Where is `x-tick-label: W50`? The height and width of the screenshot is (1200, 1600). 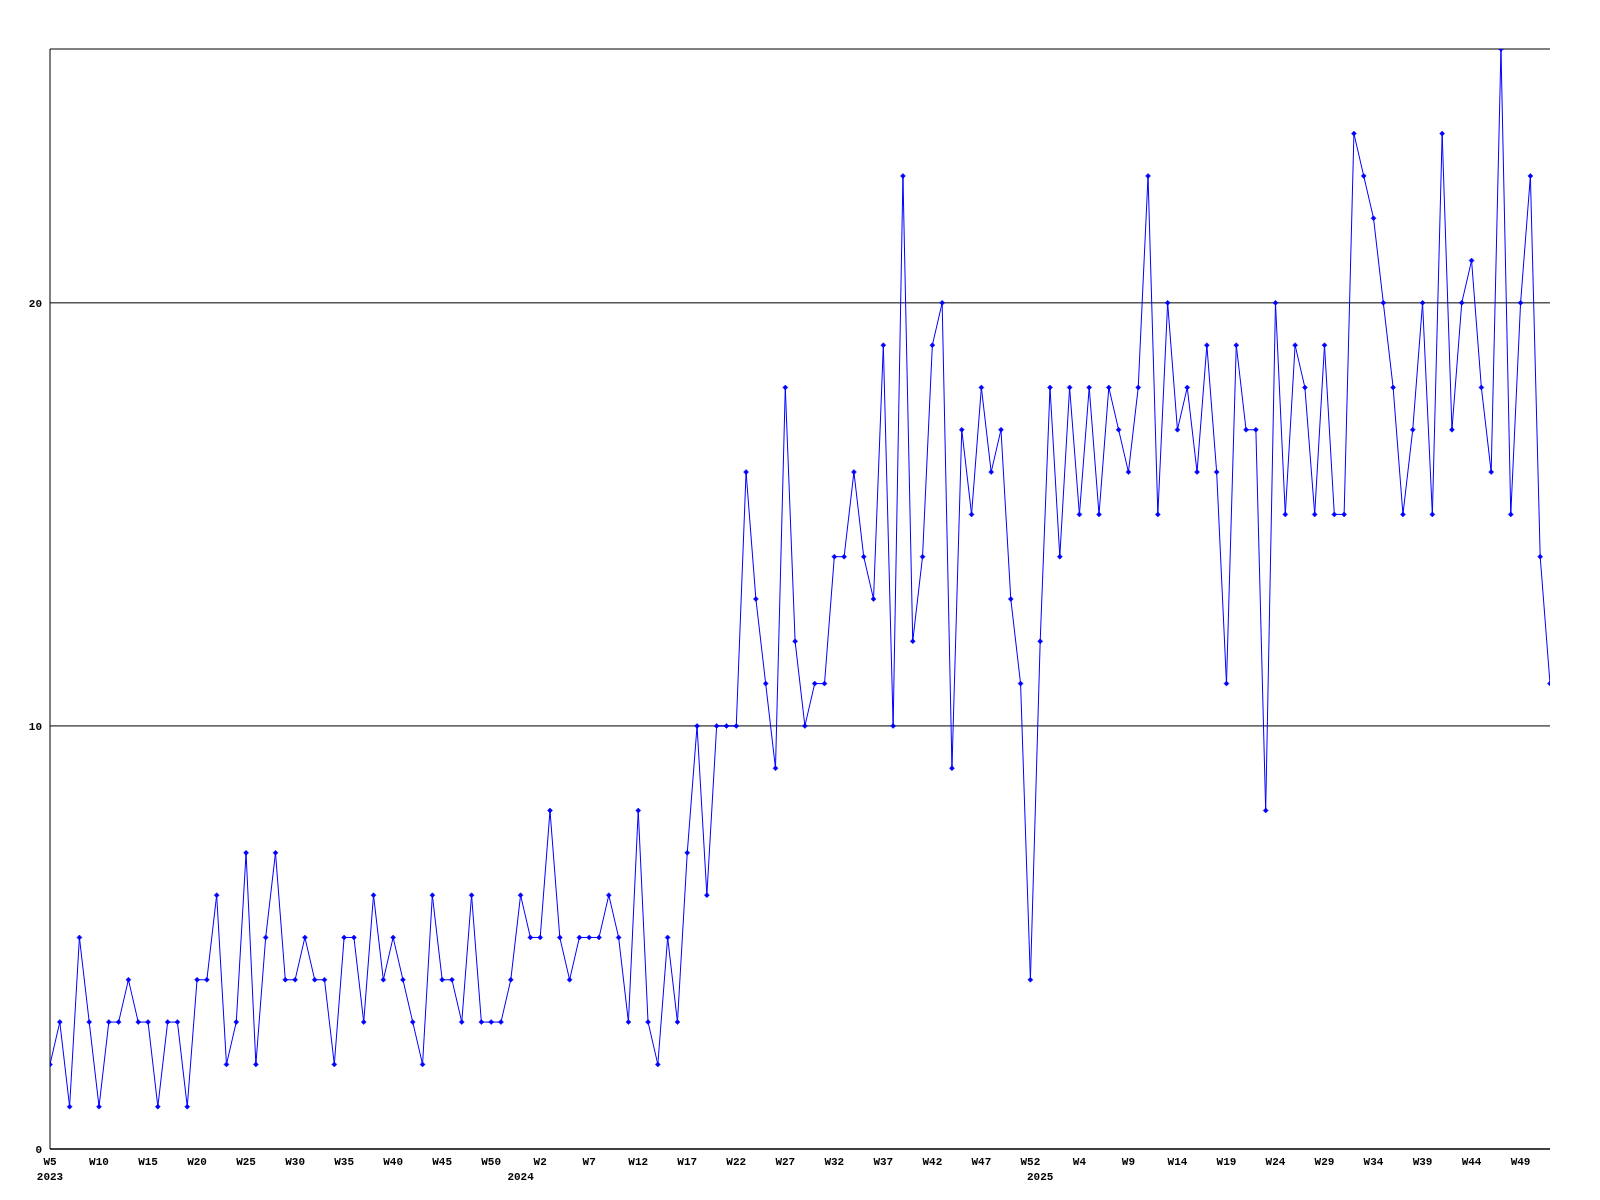 x-tick-label: W50 is located at coordinates (491, 1162).